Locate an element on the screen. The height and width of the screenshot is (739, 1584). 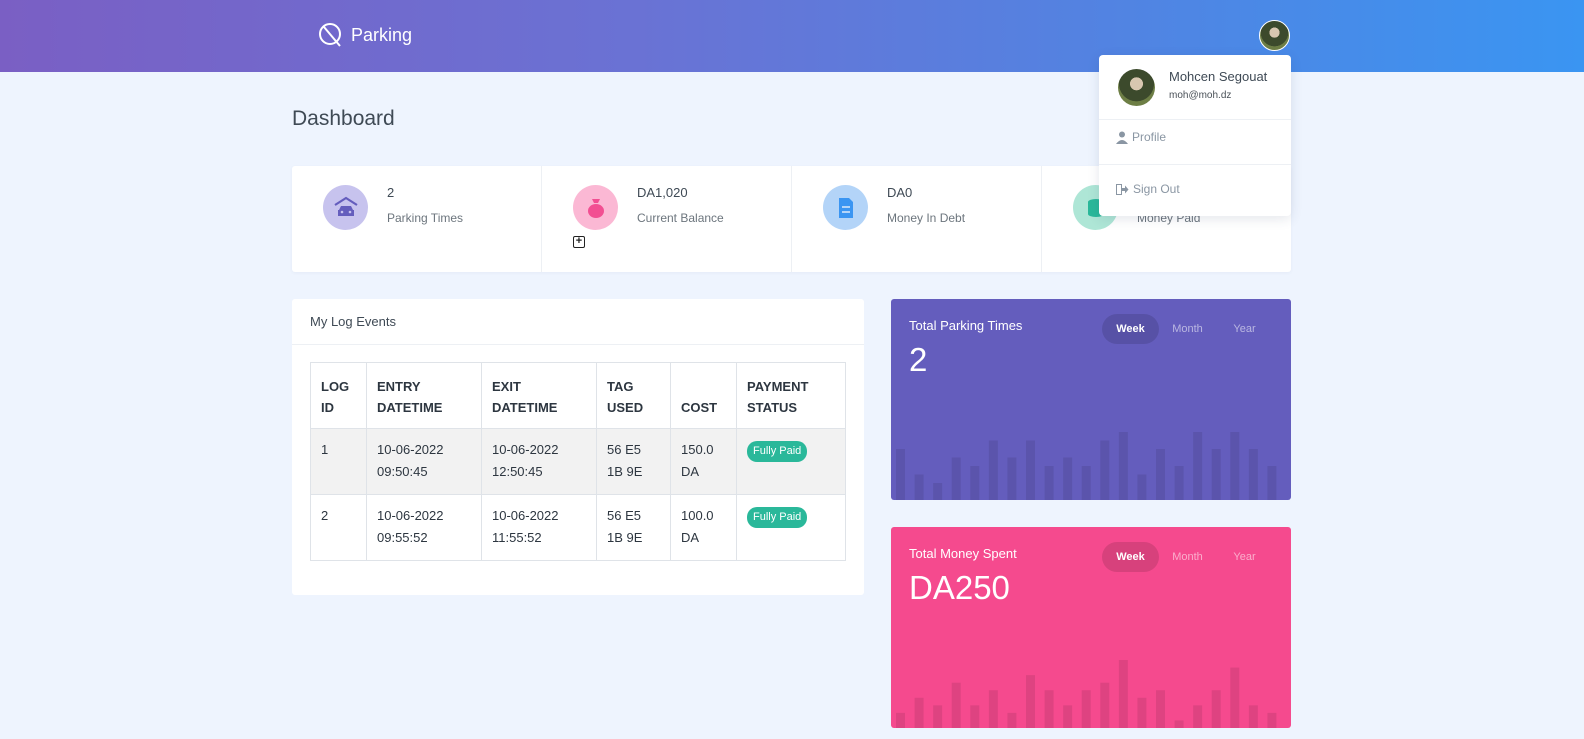
user-email: moh@moh.dz is located at coordinates (1200, 95).